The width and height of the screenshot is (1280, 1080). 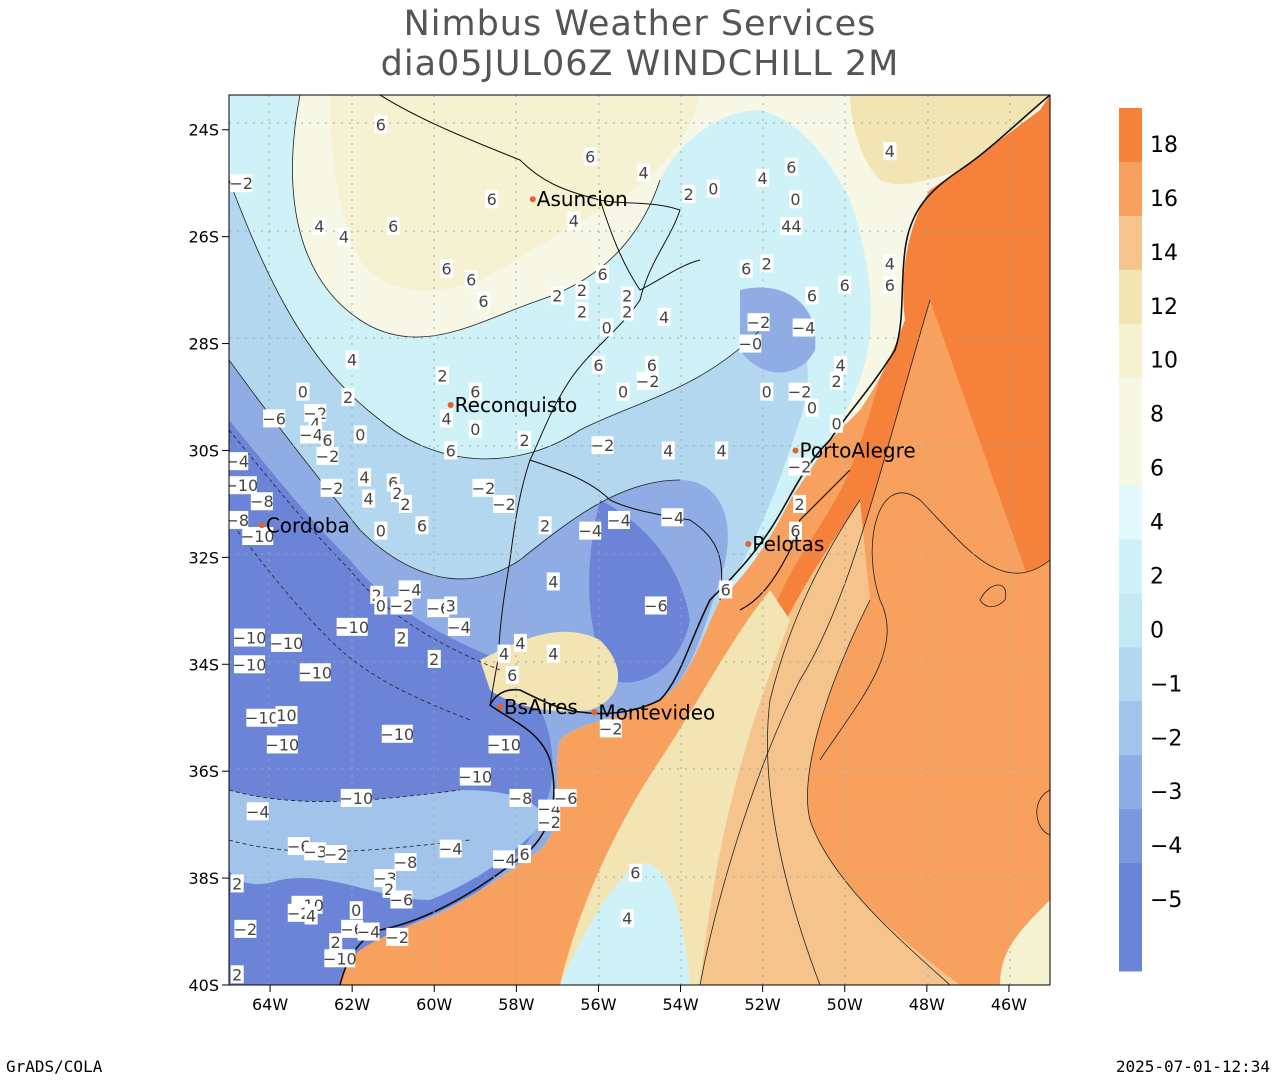 What do you see at coordinates (203, 237) in the screenshot?
I see `lat-label: 26S` at bounding box center [203, 237].